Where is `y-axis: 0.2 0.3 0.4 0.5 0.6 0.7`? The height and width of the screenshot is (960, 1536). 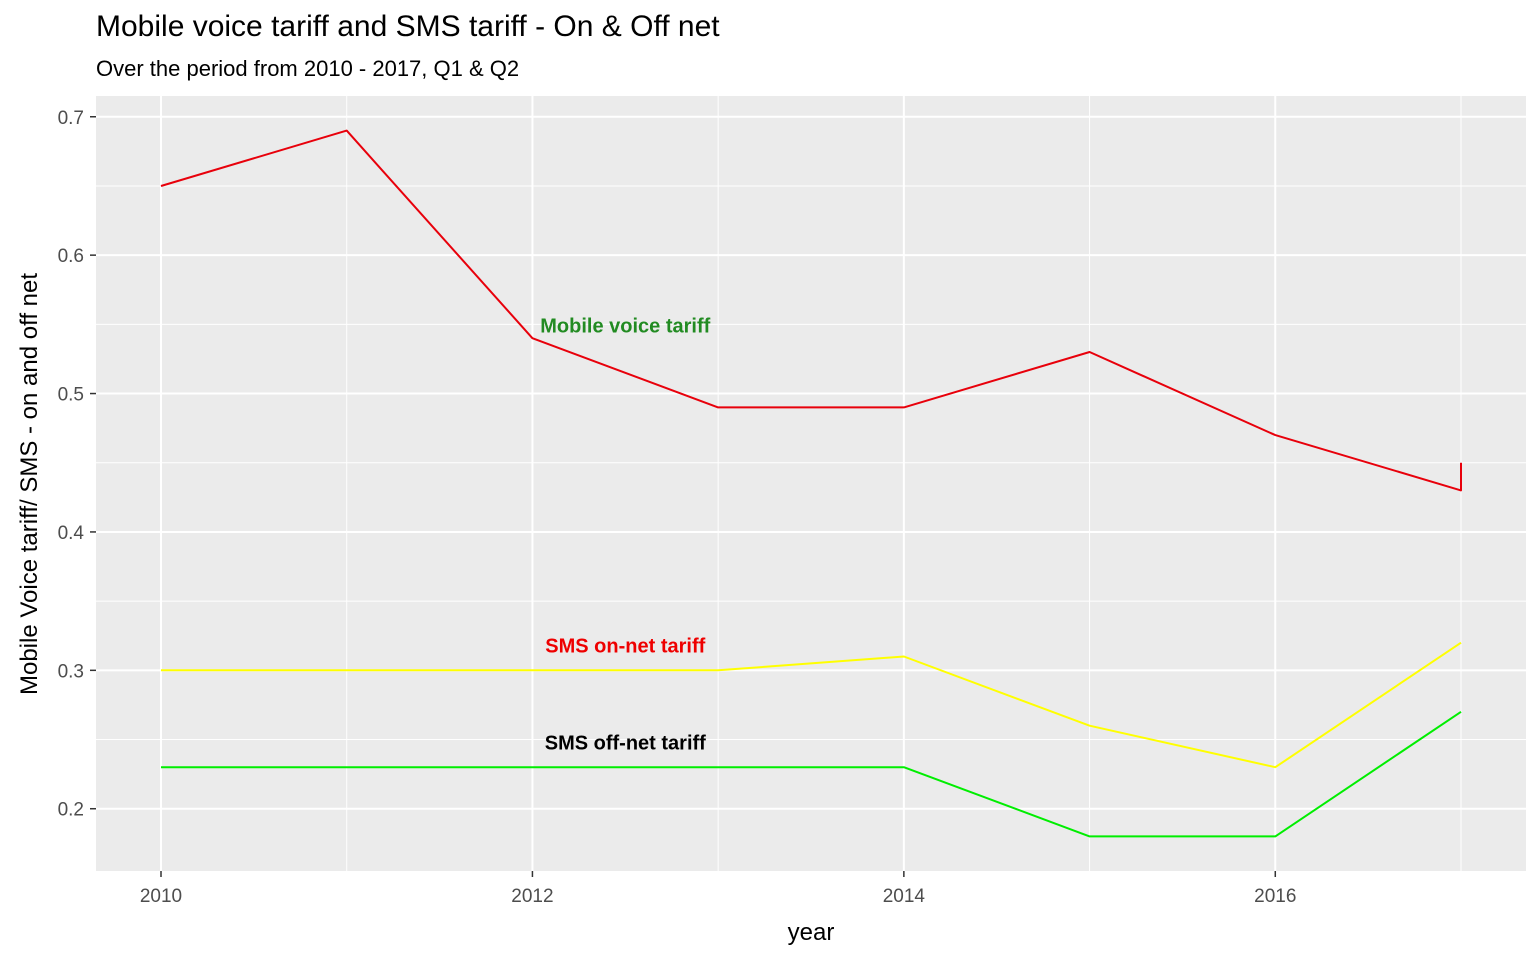
y-axis: 0.2 0.3 0.4 0.5 0.6 0.7 is located at coordinates (77, 464).